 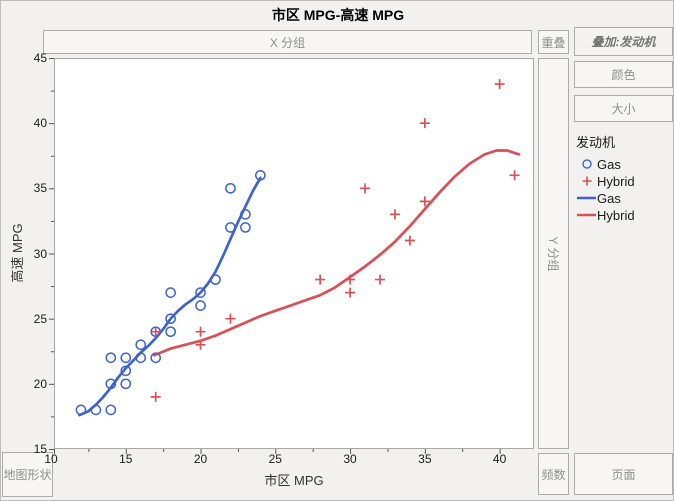 I want to click on drop-zone-overlay-engine: 叠加:发动机, so click(x=623, y=41).